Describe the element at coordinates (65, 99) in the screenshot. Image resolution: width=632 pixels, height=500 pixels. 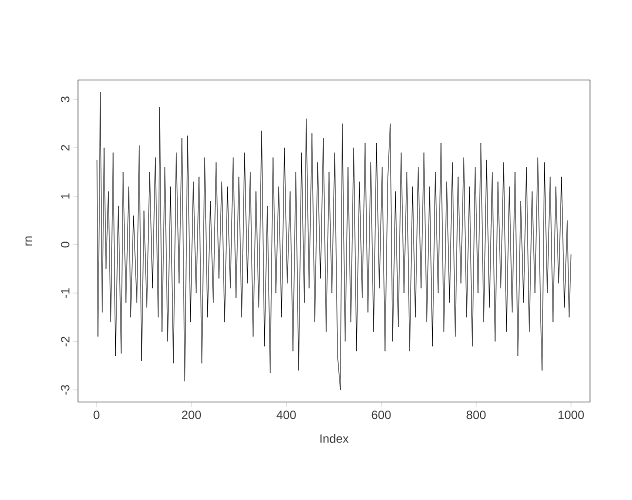
I see `y-tick-label: 3` at that location.